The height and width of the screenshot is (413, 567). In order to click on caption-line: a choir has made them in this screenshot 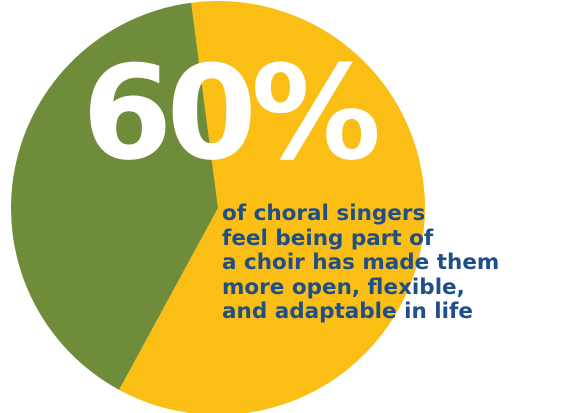, I will do `click(361, 263)`.